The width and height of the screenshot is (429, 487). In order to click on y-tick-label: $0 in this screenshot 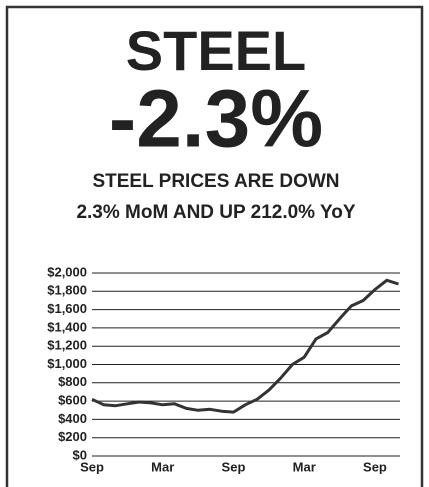, I will do `click(80, 454)`.